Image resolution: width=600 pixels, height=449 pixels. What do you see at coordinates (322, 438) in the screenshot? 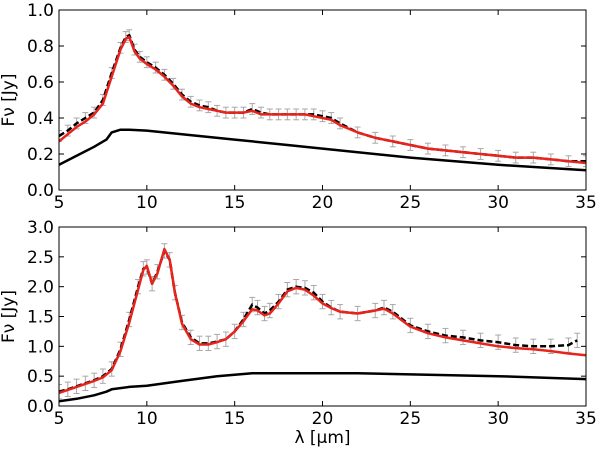
I see `x-axis-label: λ [μm]` at bounding box center [322, 438].